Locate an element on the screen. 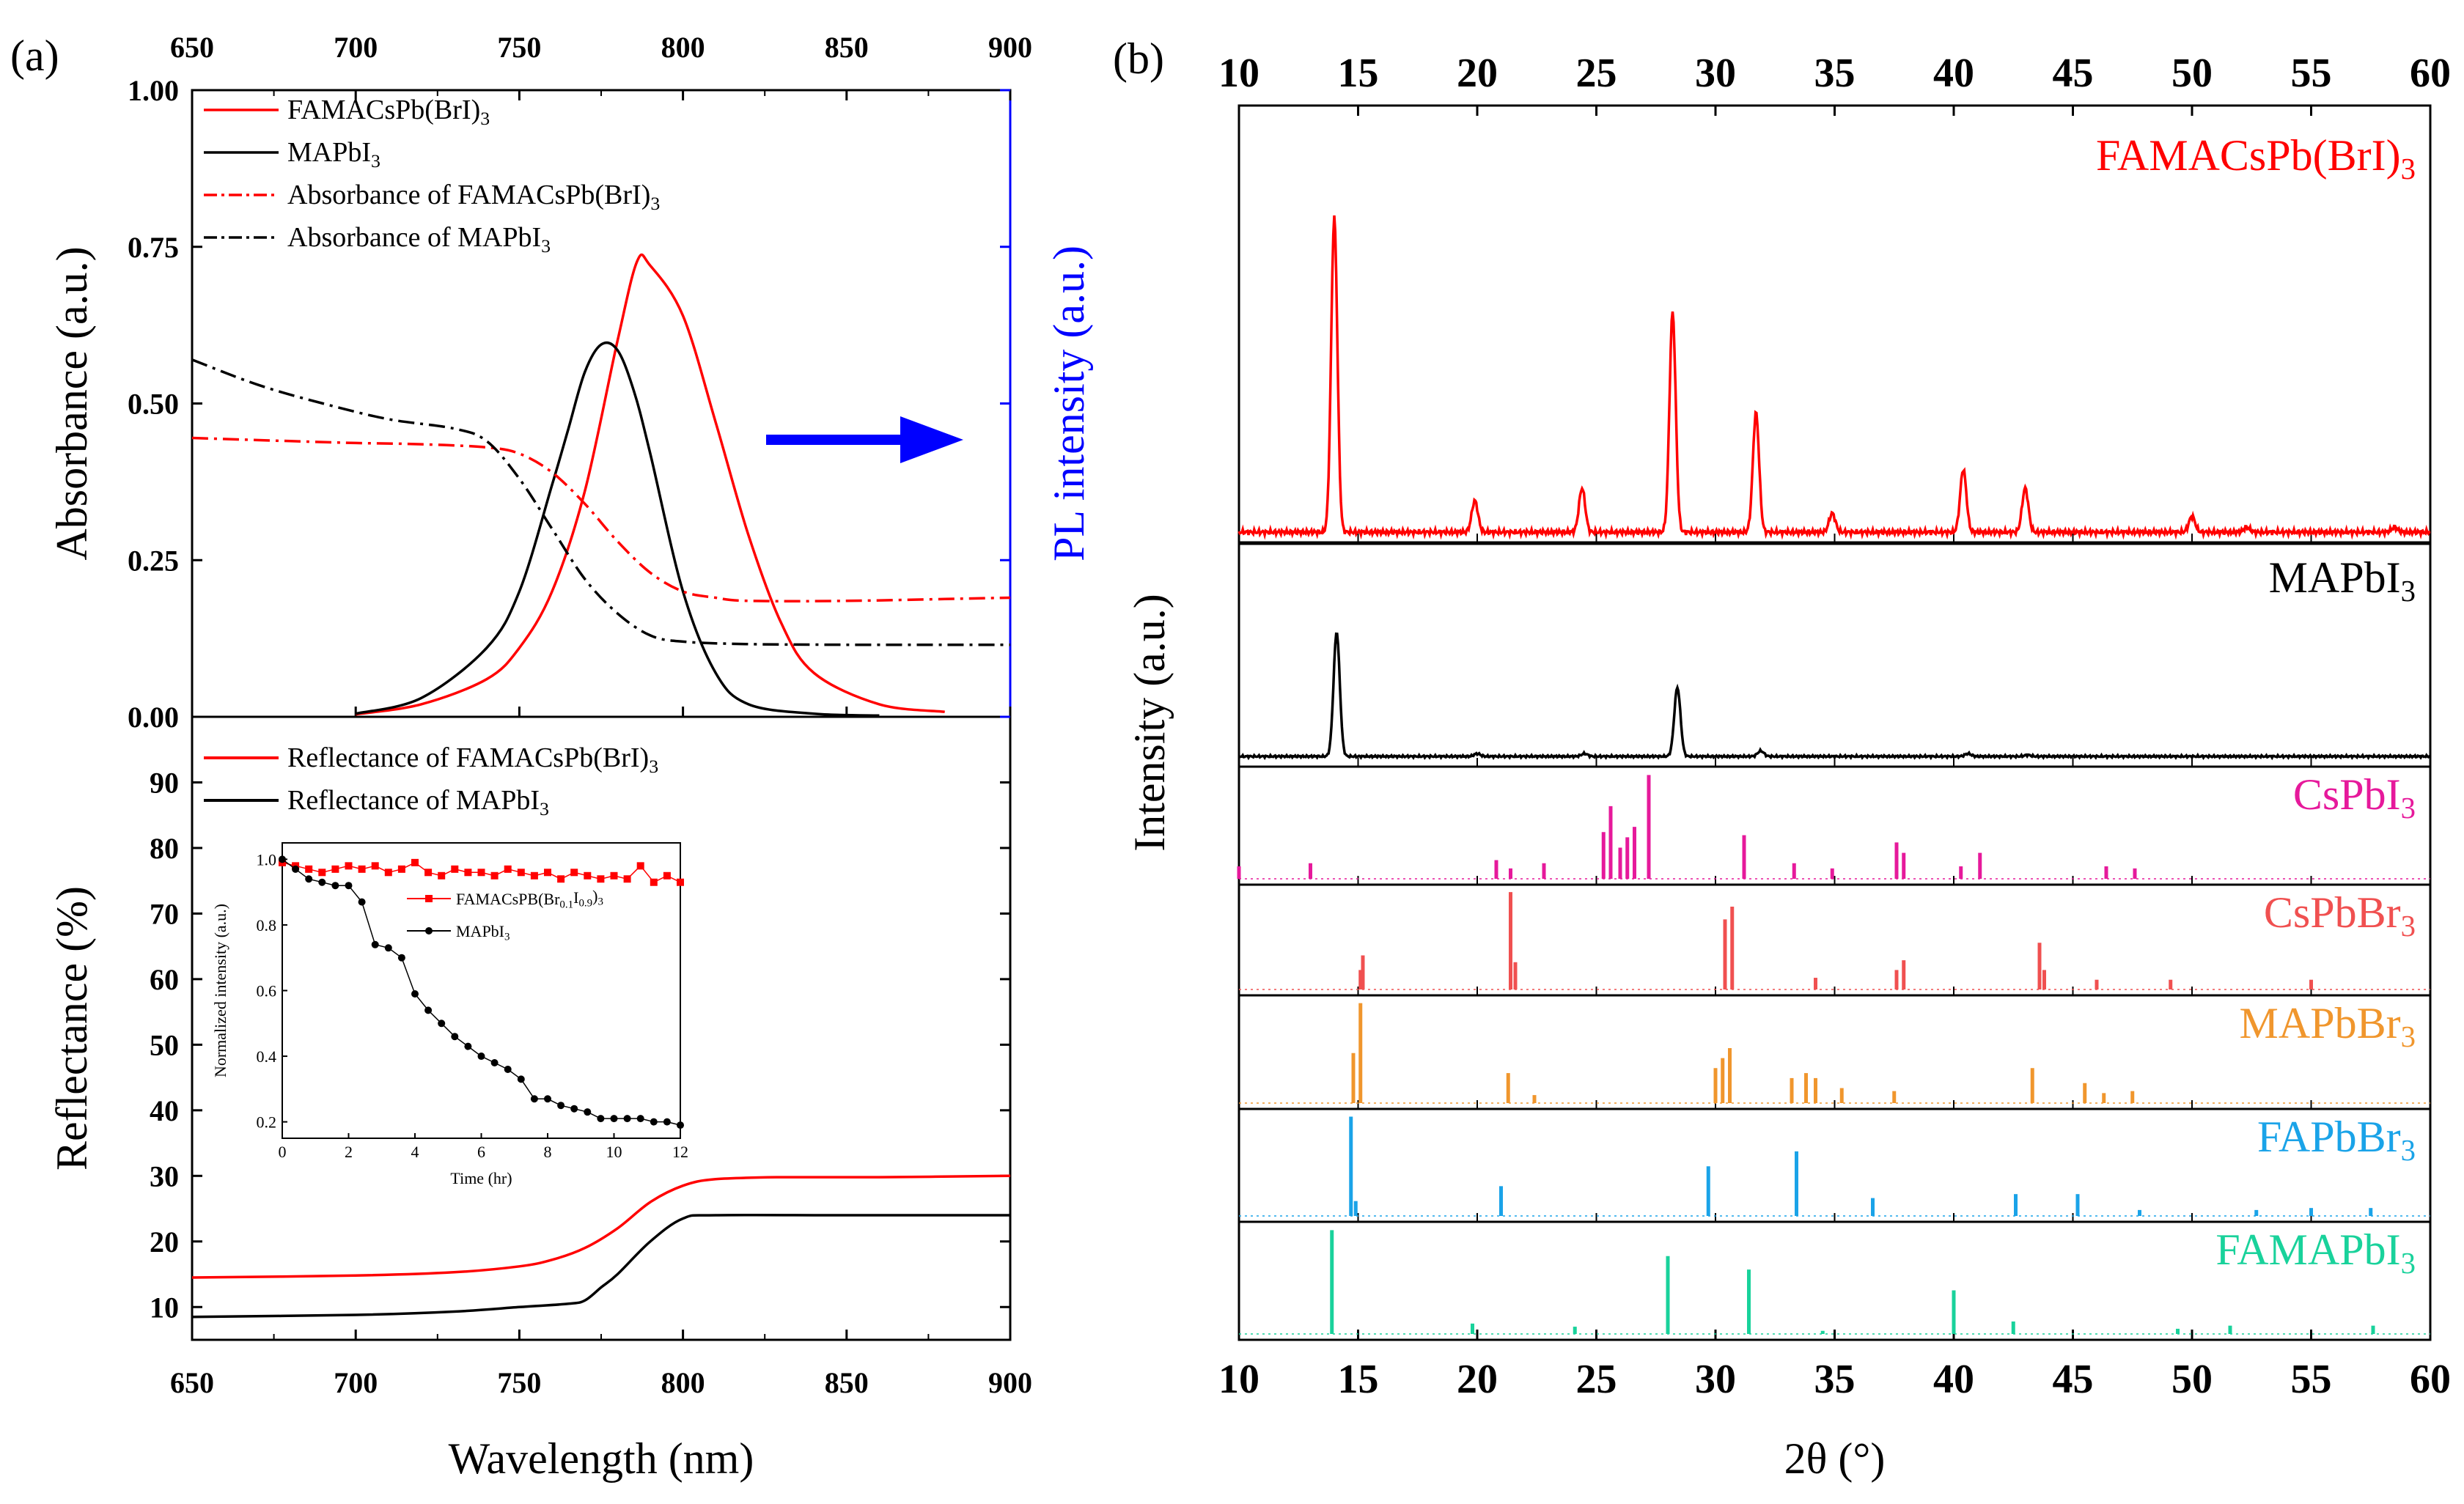  inset-y-tick-label: 1.0 is located at coordinates (267, 859).